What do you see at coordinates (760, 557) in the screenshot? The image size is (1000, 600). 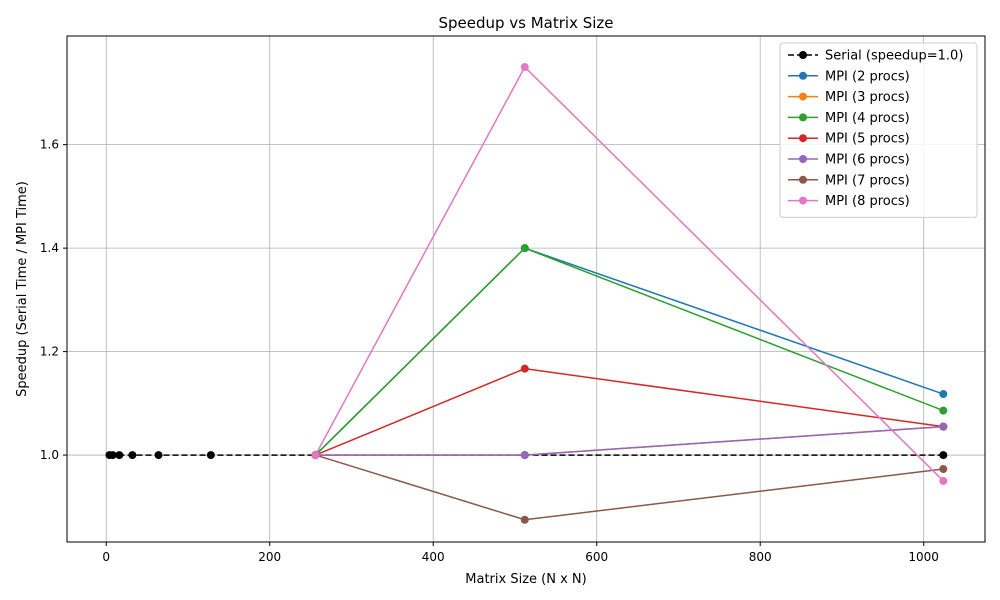 I see `x-tick-label: 800` at bounding box center [760, 557].